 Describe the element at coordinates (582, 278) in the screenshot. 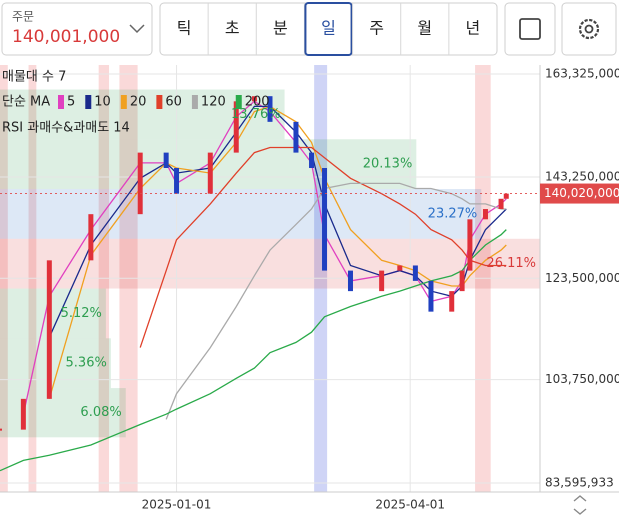

I see `y-tick-label: 123,500,000` at that location.